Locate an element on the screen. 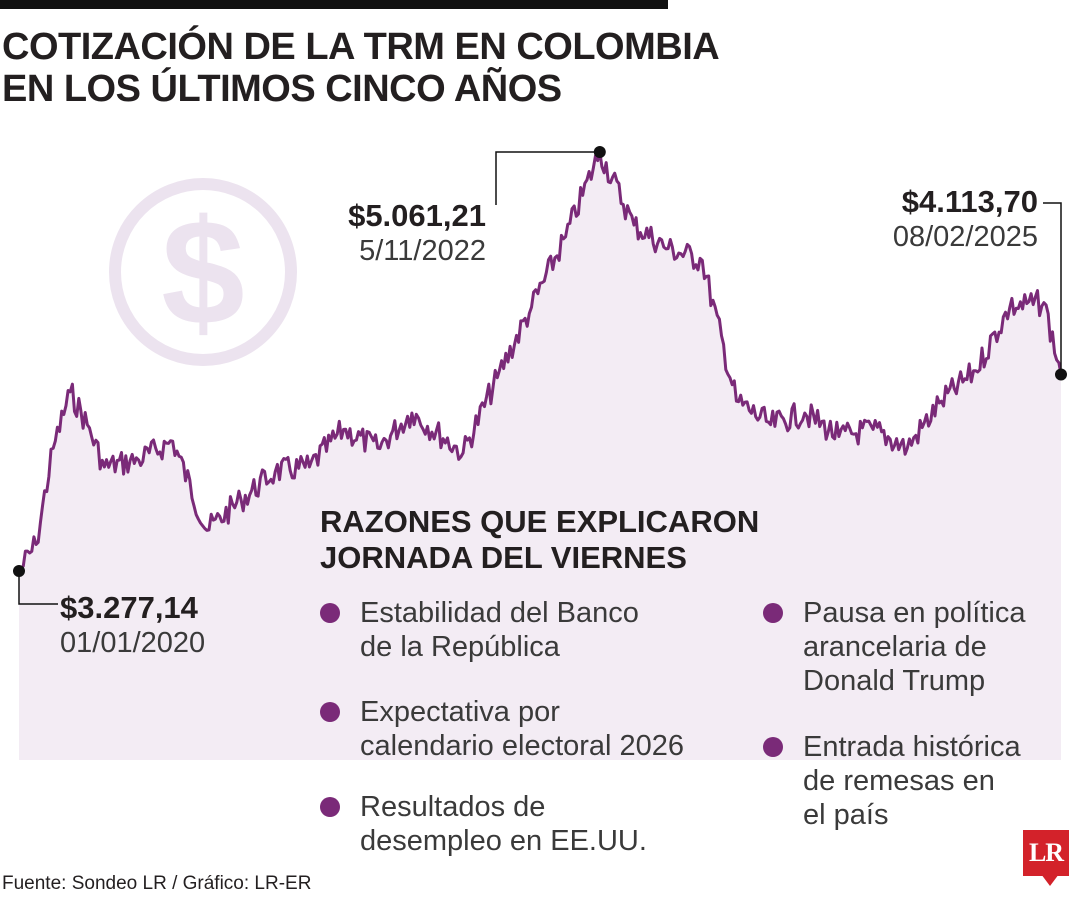  lr-logo: LR is located at coordinates (1046, 853).